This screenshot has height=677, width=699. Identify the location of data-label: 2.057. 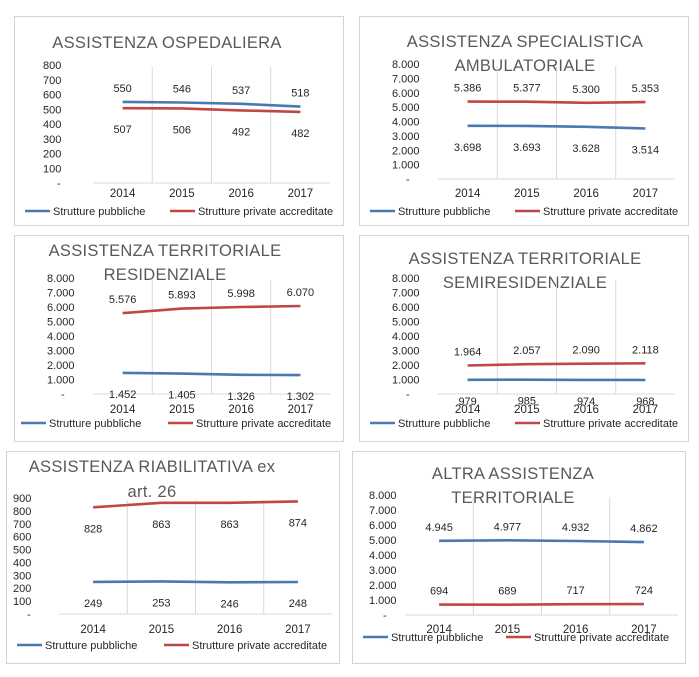
(527, 351).